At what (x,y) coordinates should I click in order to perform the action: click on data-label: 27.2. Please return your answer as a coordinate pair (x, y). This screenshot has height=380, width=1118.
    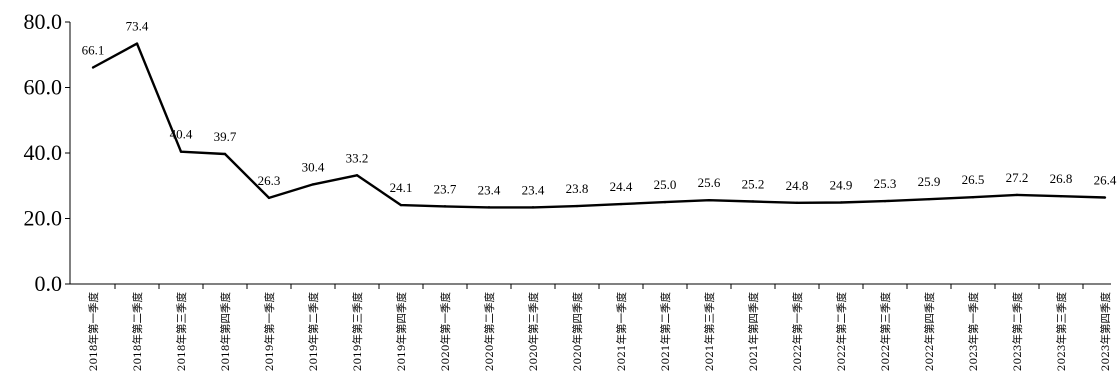
    Looking at the image, I should click on (1017, 177).